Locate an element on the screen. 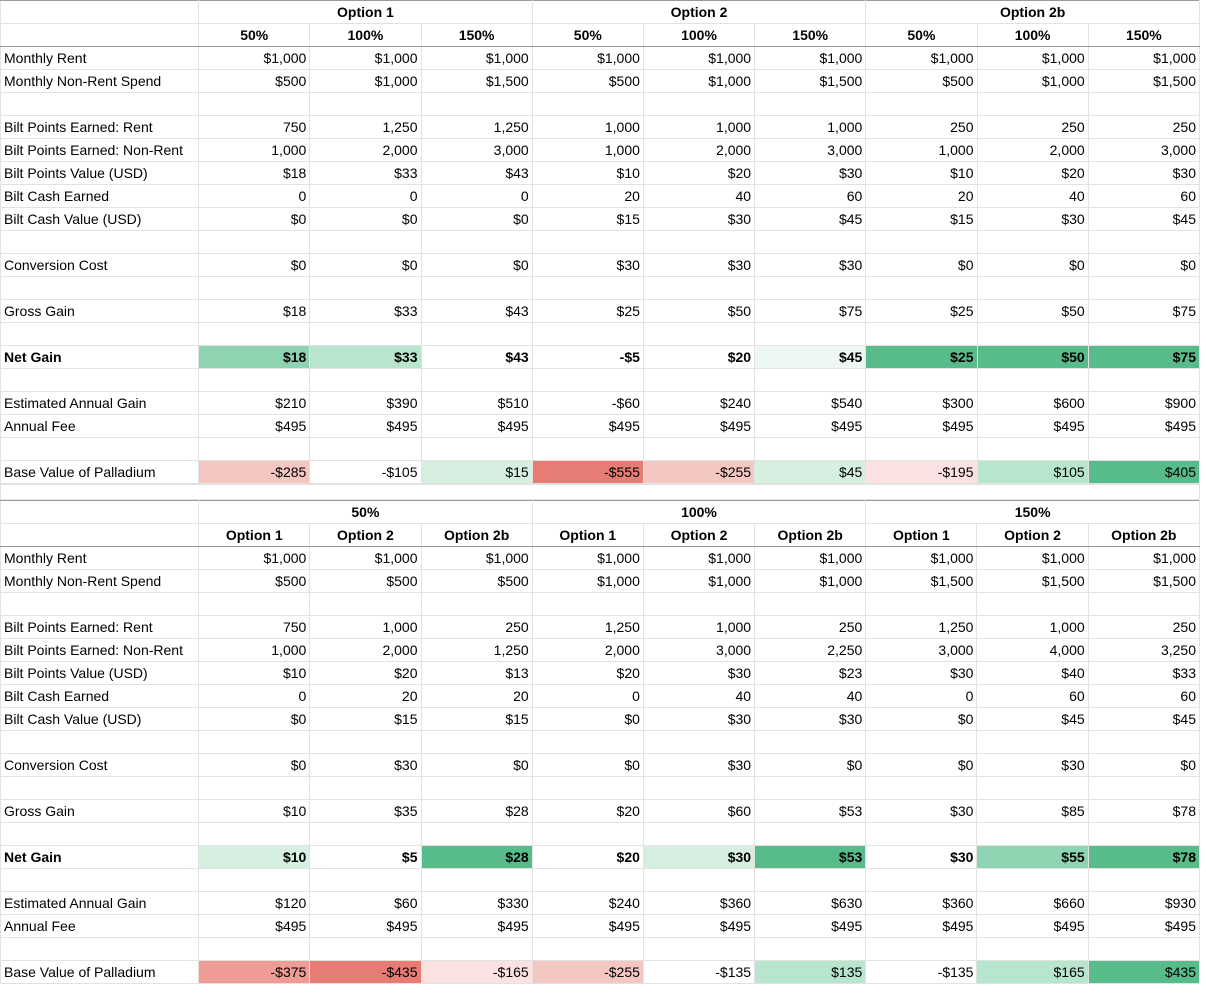  row-label: Monthly Non-Rent Spend is located at coordinates (100, 581).